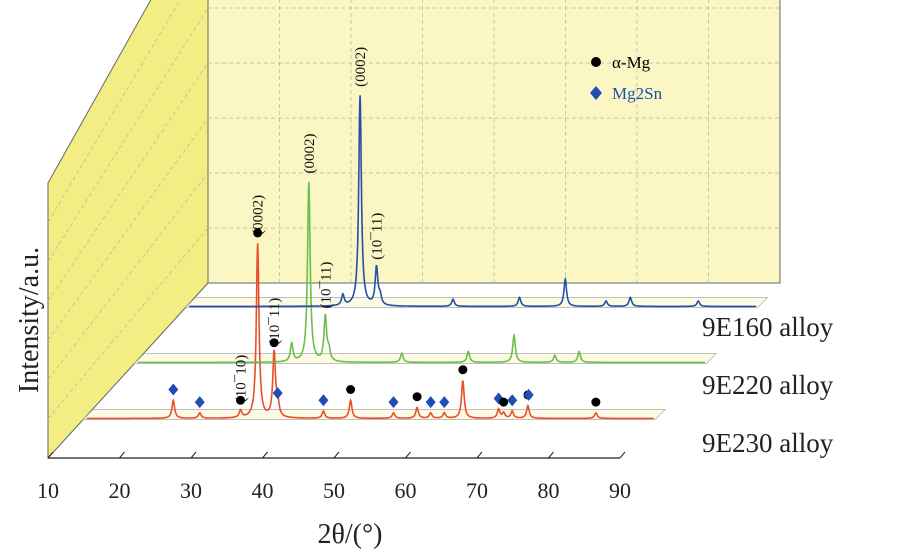 The image size is (914, 556). What do you see at coordinates (48, 490) in the screenshot?
I see `x-tick-label: 10` at bounding box center [48, 490].